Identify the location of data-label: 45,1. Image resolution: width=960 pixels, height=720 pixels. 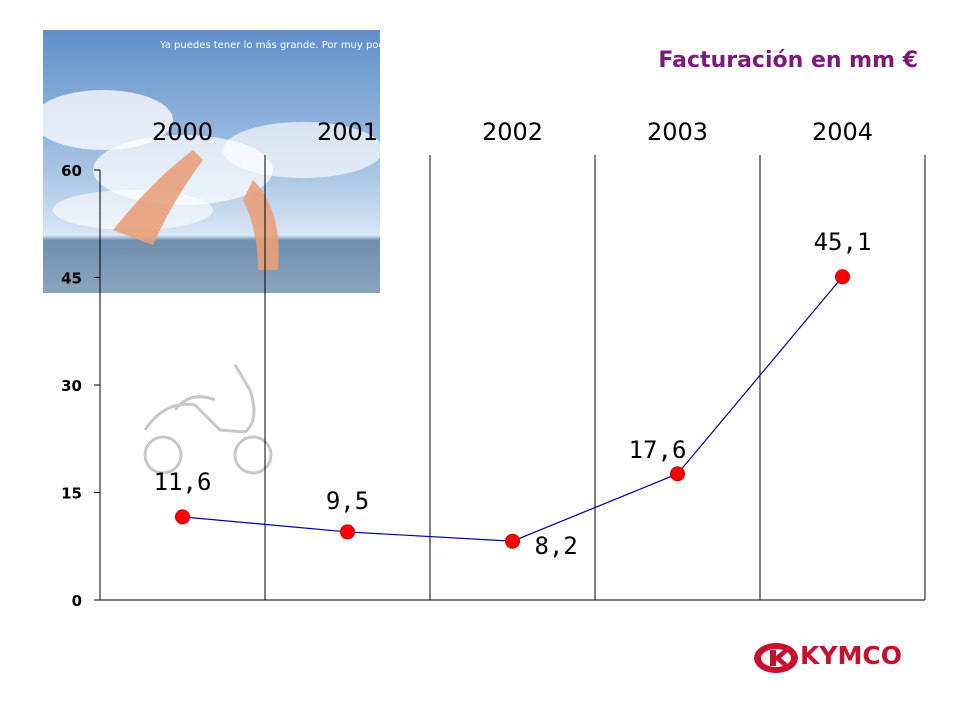
(843, 242).